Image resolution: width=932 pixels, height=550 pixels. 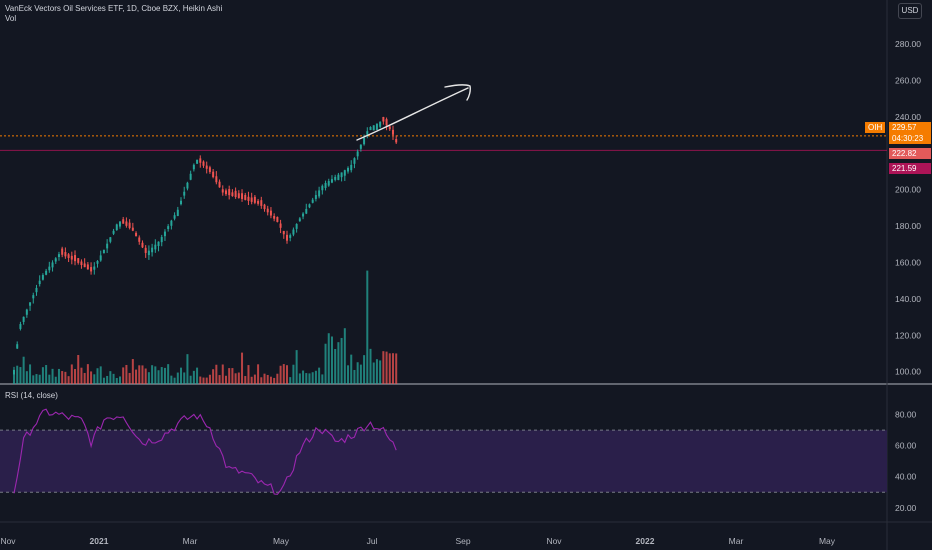 What do you see at coordinates (906, 477) in the screenshot?
I see `rsi-axis-tick: 40.00` at bounding box center [906, 477].